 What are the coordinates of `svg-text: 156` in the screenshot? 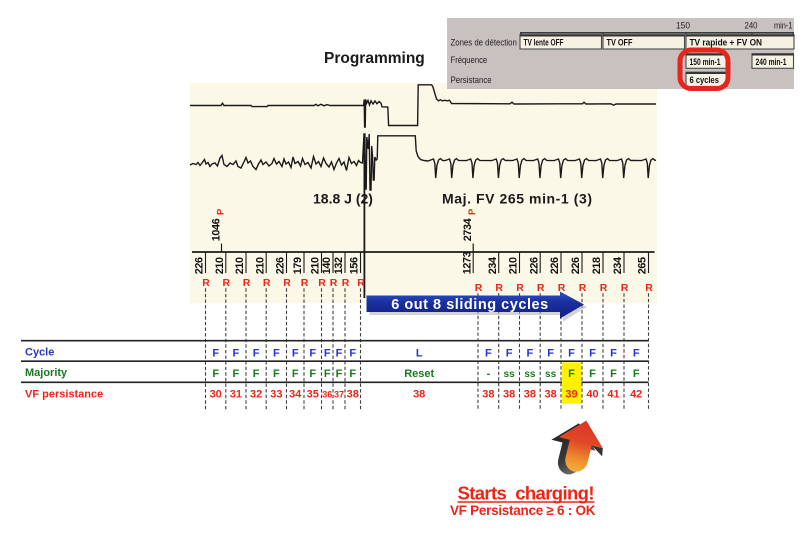 It's located at (355, 265).